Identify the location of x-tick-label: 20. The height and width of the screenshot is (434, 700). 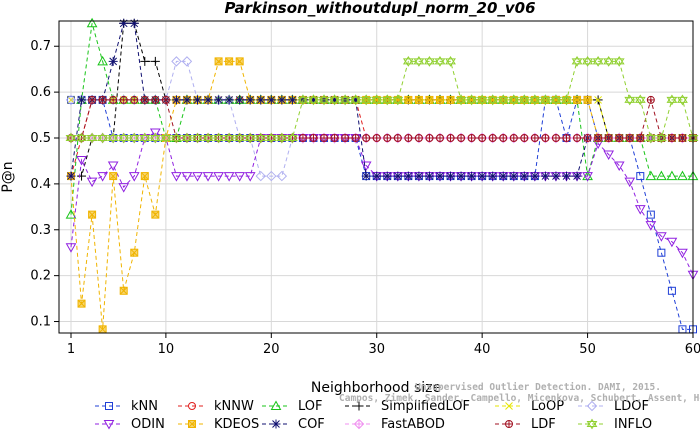
(271, 349).